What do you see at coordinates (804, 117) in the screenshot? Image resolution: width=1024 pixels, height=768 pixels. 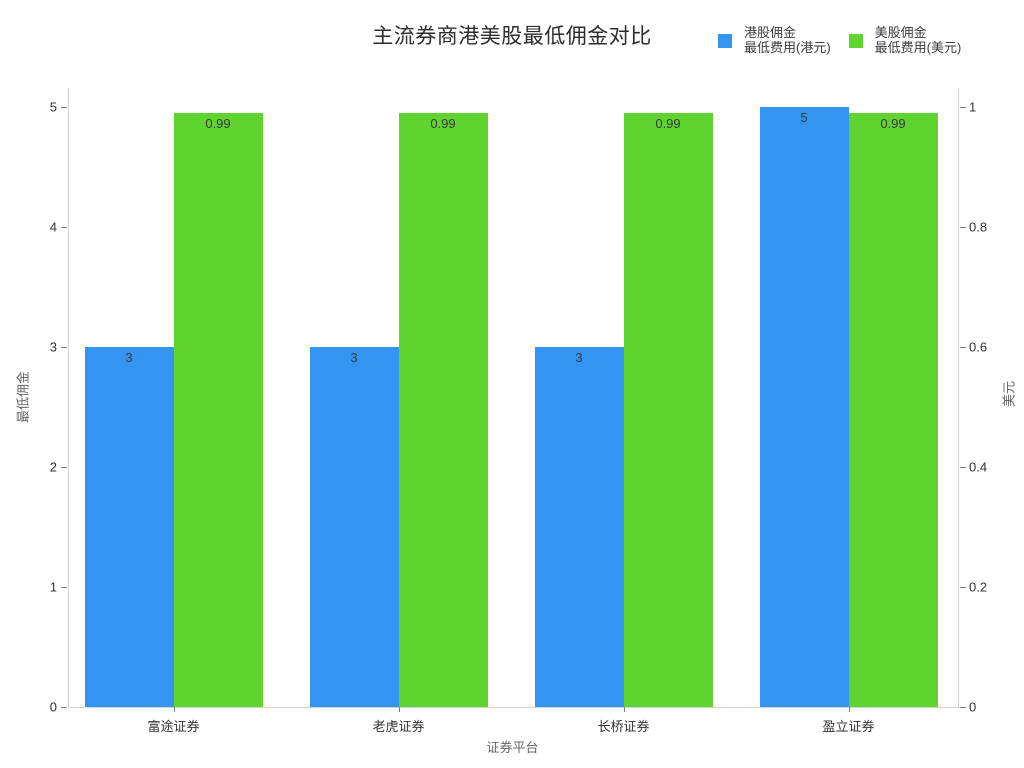 I see `bar-value-label: 5` at bounding box center [804, 117].